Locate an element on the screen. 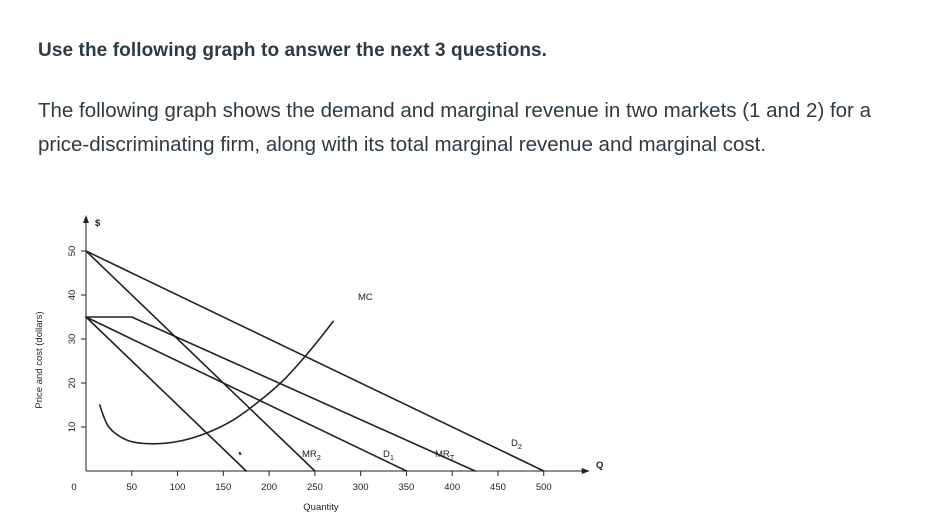  series-mr2-line is located at coordinates (200, 361).